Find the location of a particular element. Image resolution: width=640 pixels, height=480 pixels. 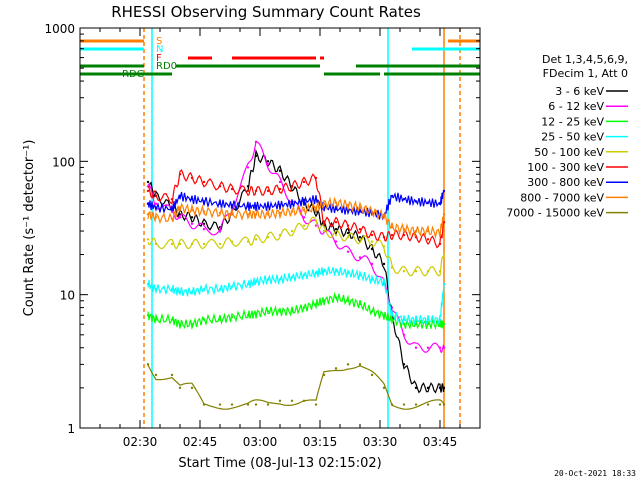

legend-label-5: 100 - 300 keV is located at coordinates (565, 167).